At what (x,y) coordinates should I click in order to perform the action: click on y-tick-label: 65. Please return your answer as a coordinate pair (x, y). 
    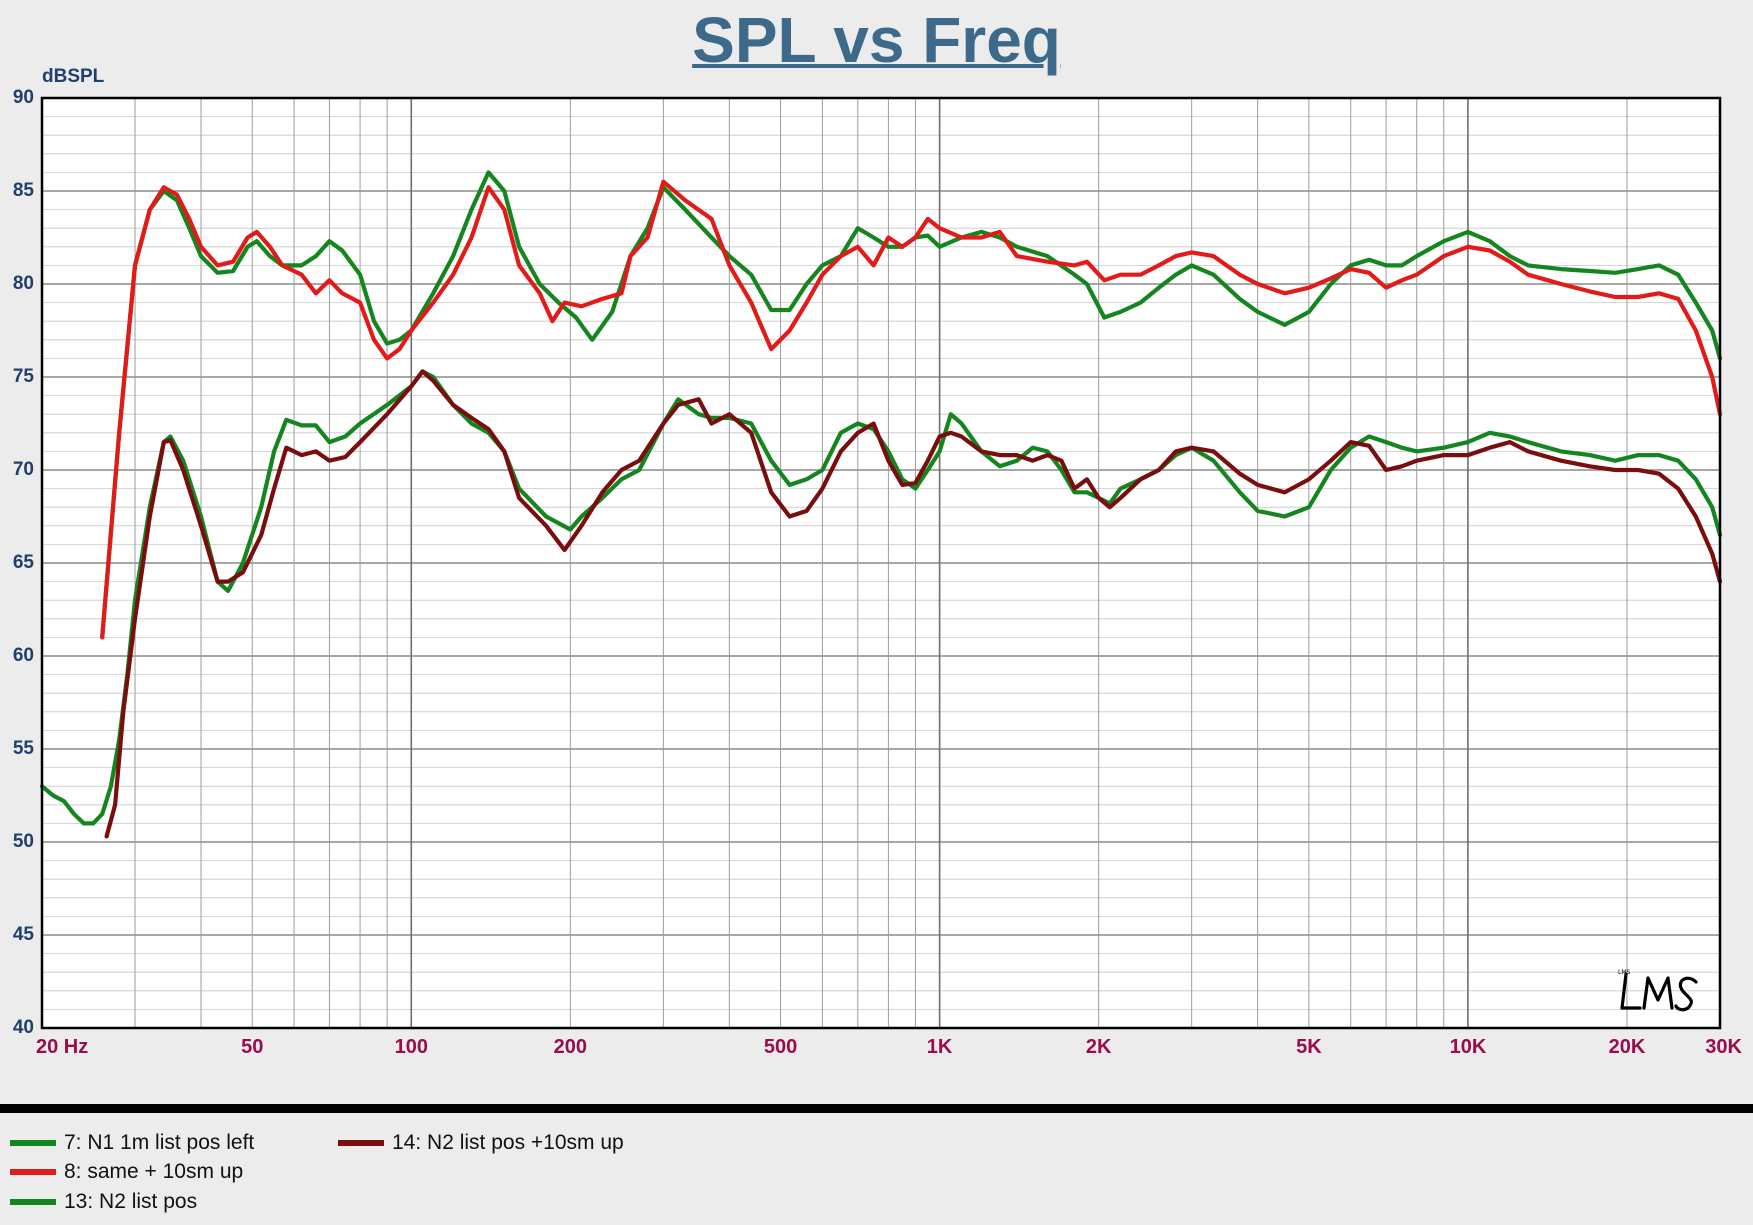
    Looking at the image, I should click on (23, 562).